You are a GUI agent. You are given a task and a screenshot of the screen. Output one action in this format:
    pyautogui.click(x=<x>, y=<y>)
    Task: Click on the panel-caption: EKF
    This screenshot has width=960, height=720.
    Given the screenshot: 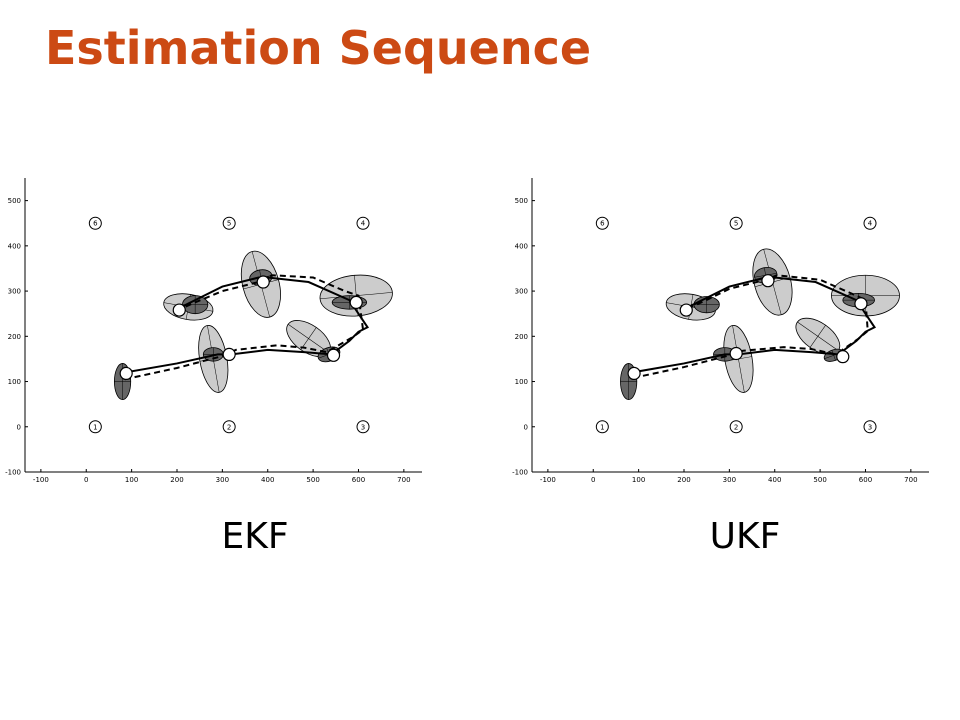 What is the action you would take?
    pyautogui.click(x=254, y=536)
    